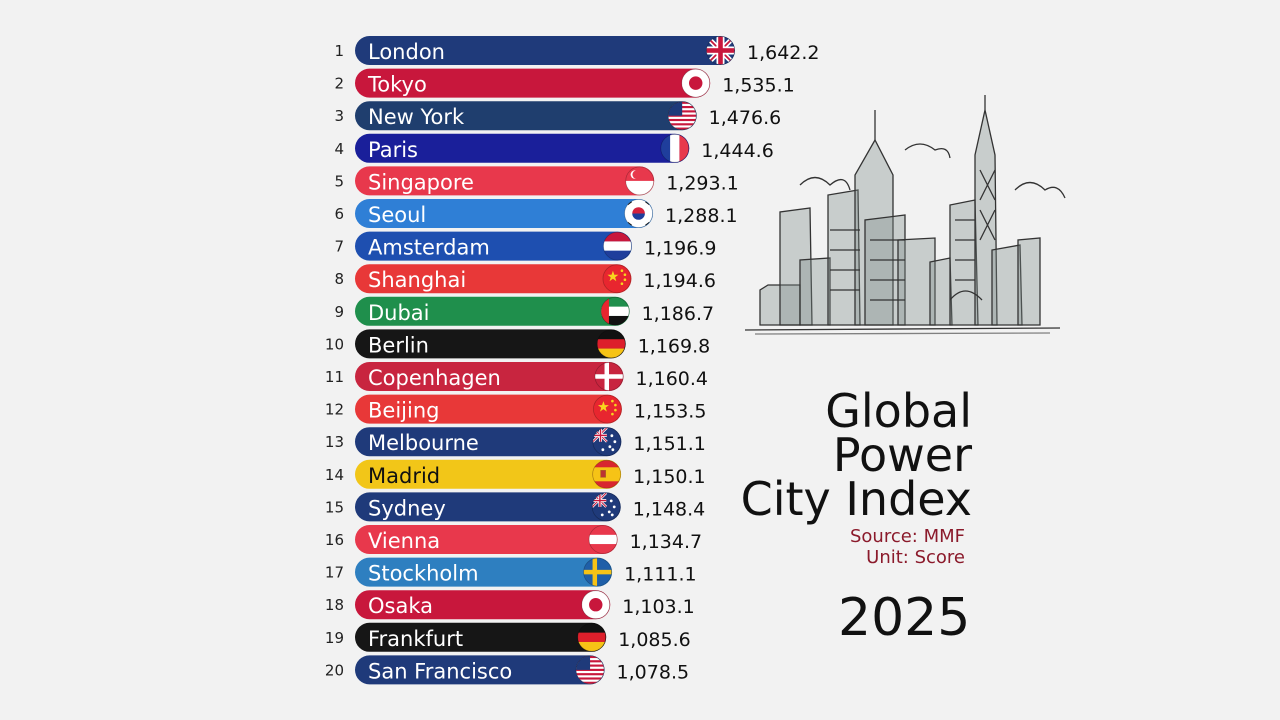 Image resolution: width=1280 pixels, height=720 pixels. What do you see at coordinates (675, 148) in the screenshot?
I see `france-flag-icon` at bounding box center [675, 148].